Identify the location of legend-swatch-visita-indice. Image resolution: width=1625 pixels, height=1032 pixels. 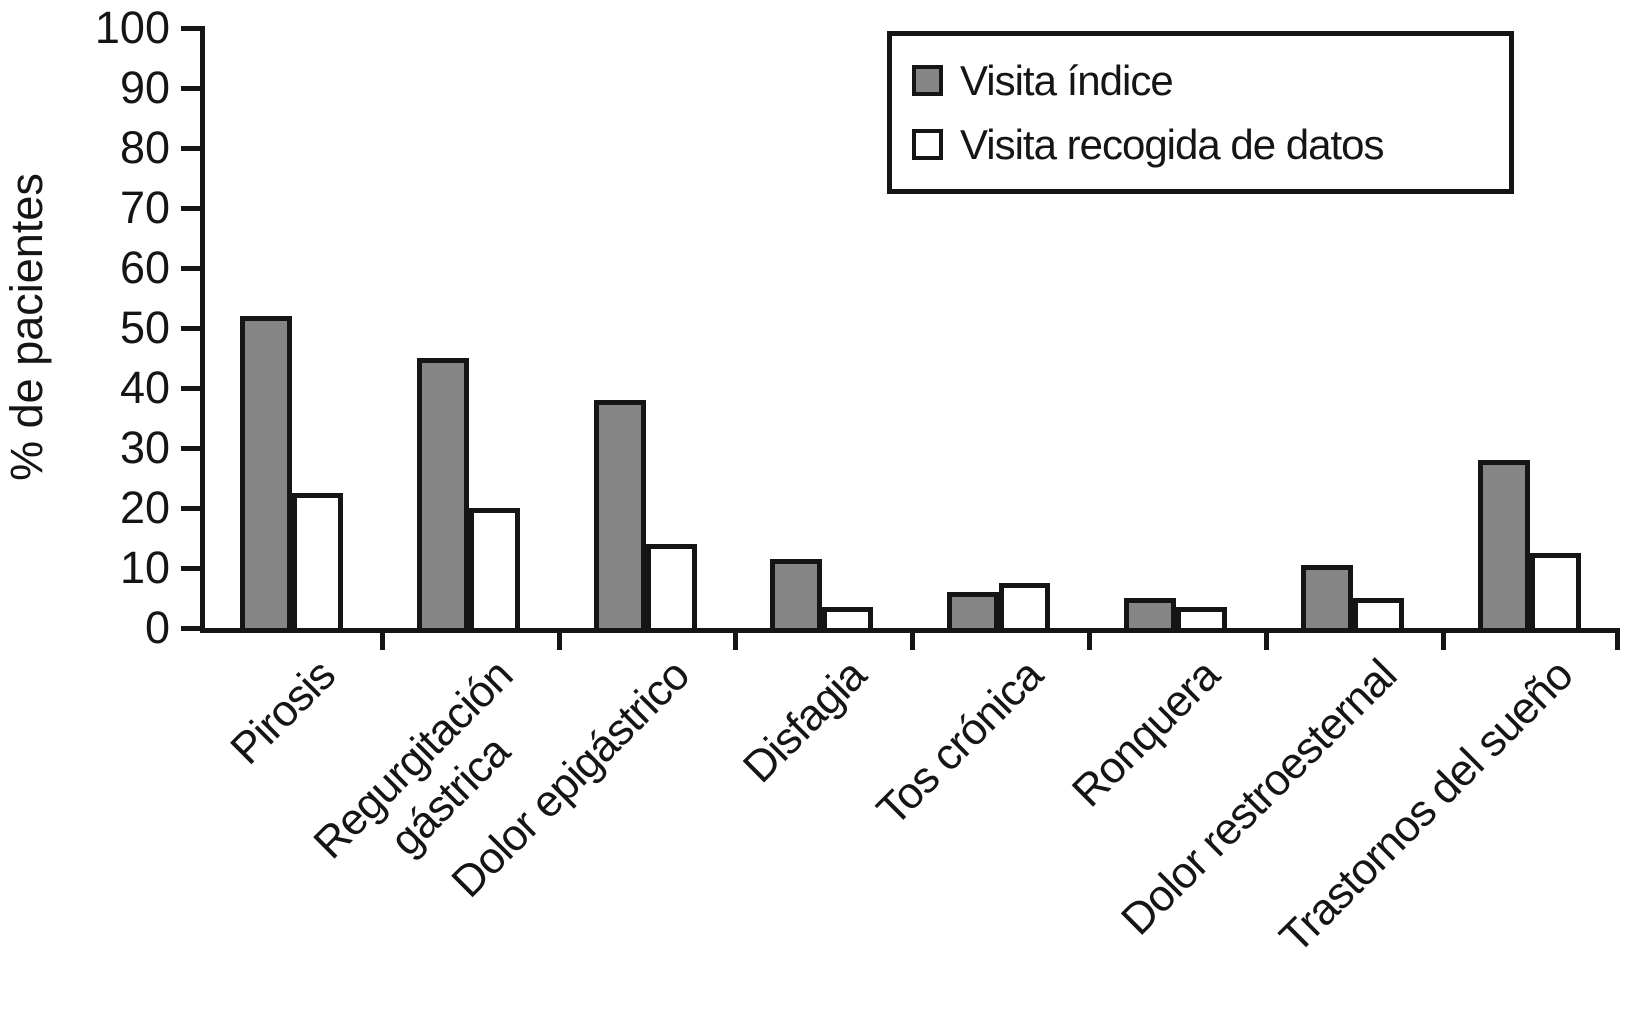
(927, 80).